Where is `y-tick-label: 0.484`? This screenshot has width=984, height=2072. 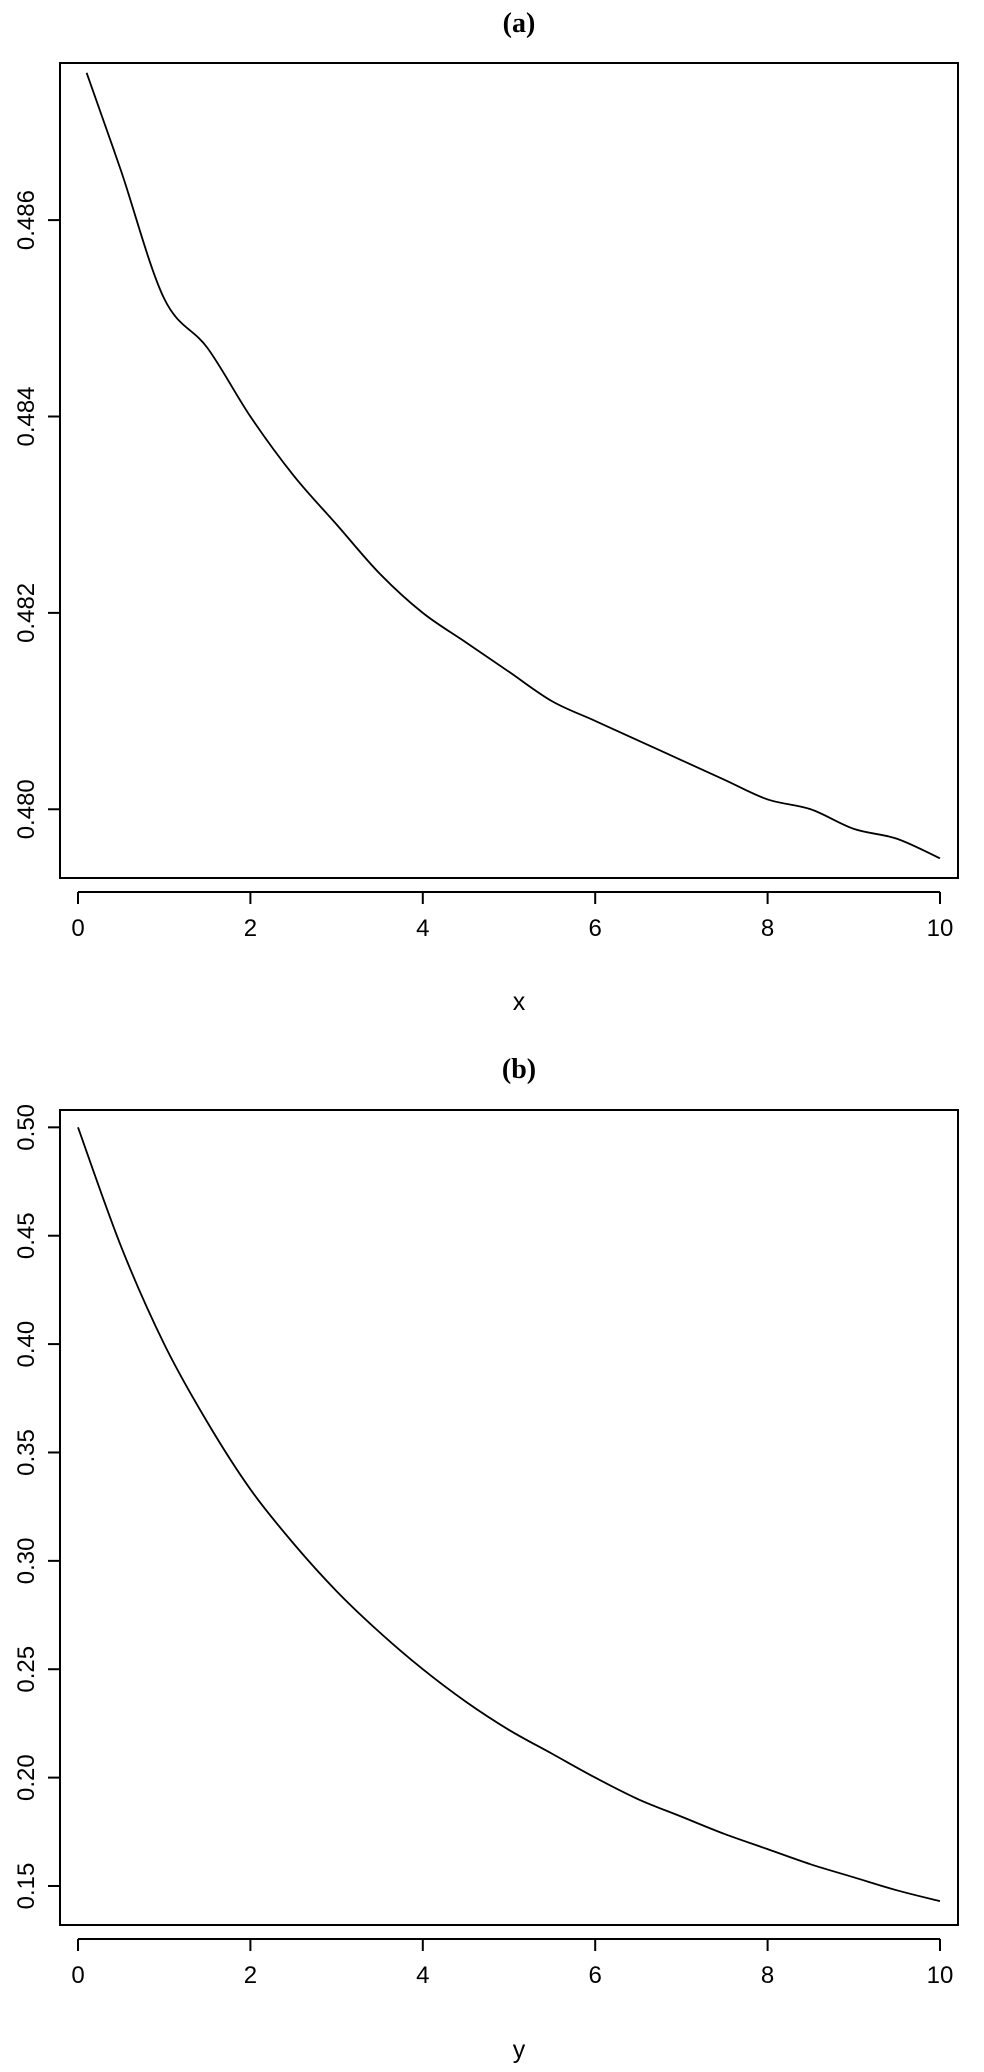
y-tick-label: 0.484 is located at coordinates (26, 416).